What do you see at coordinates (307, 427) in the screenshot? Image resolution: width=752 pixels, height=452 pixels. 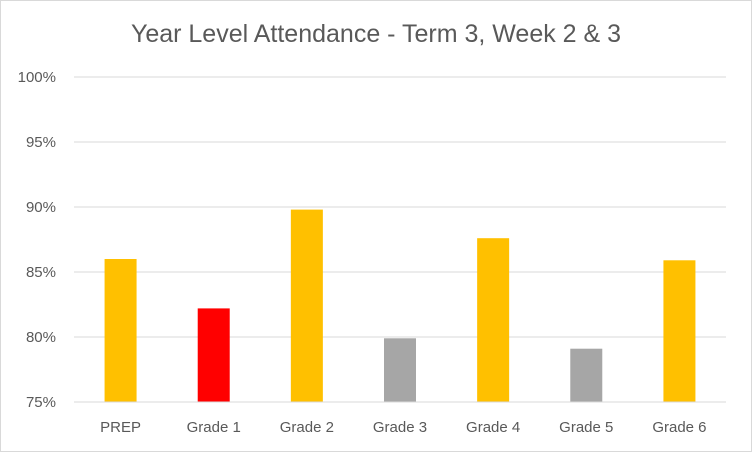 I see `x-tick-label: Grade 2` at bounding box center [307, 427].